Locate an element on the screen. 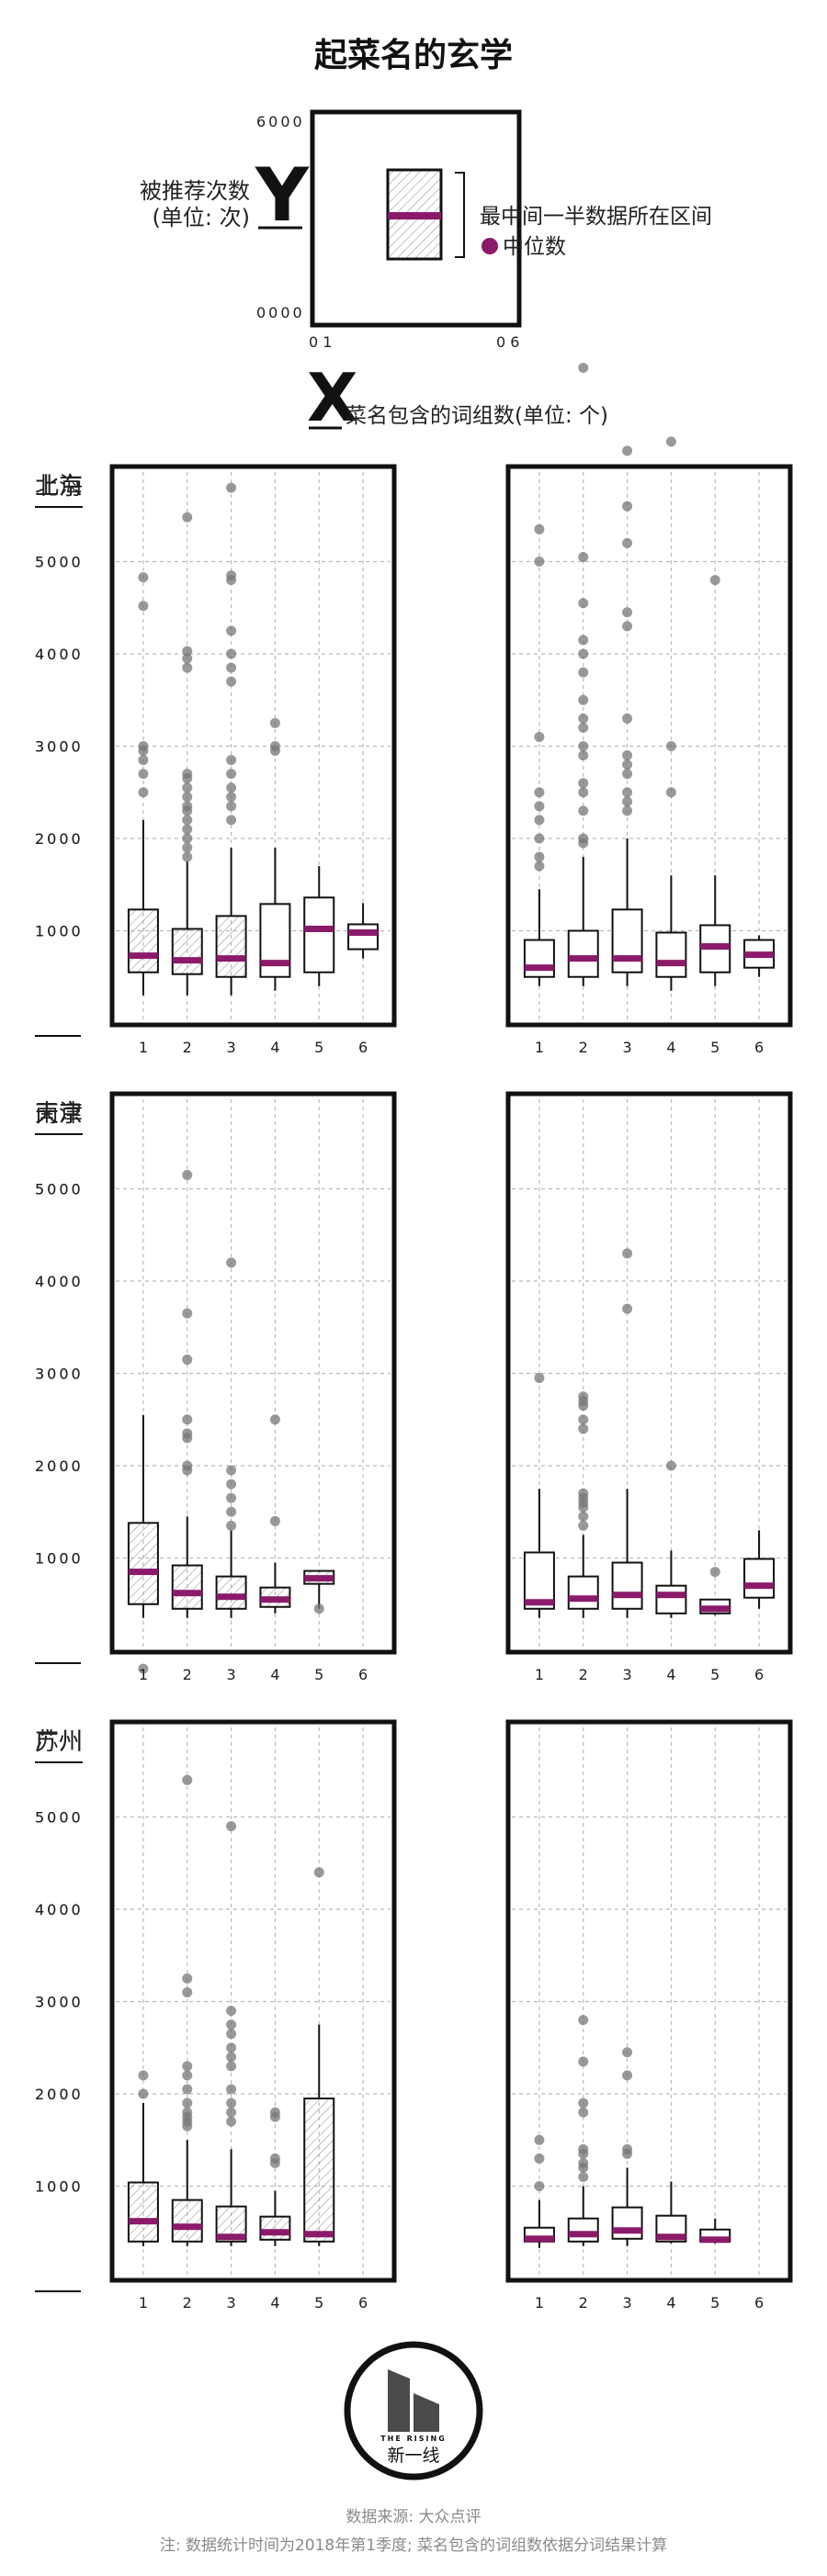  city-label: 南京 is located at coordinates (59, 1114).